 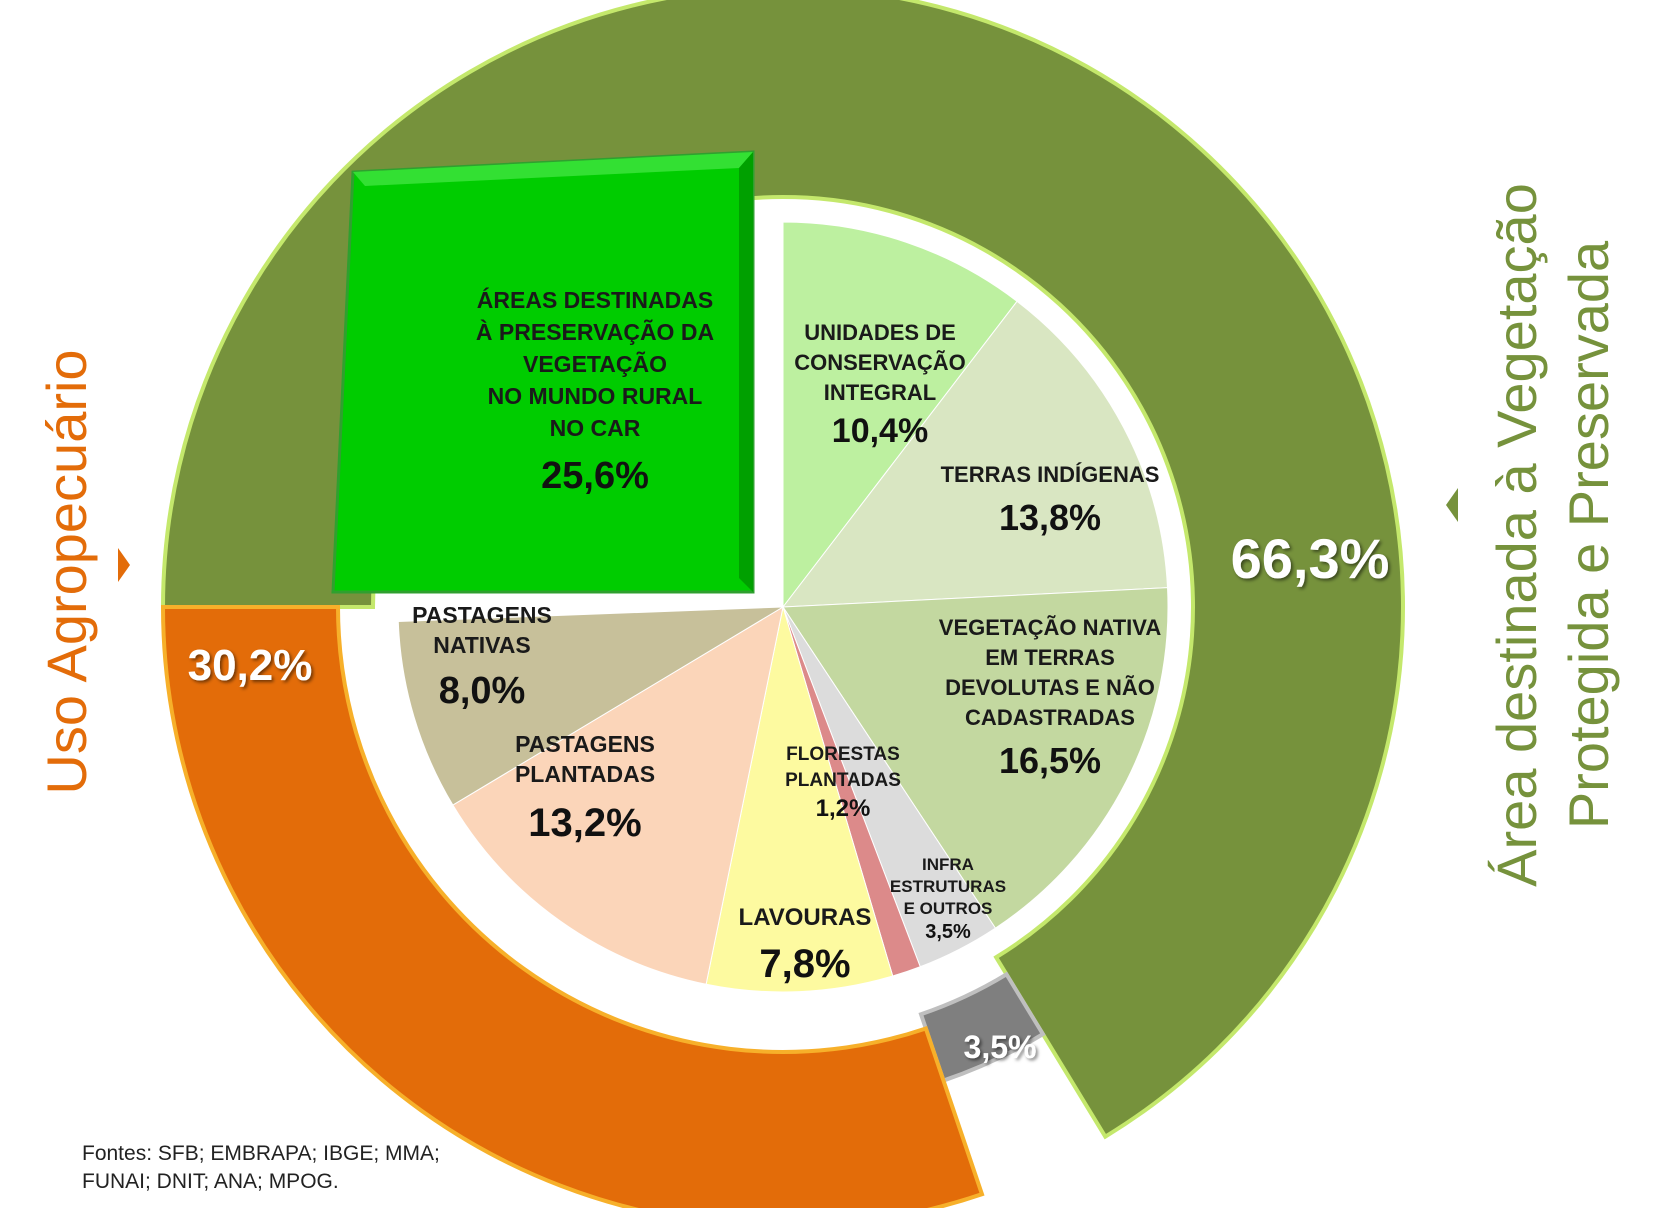 What do you see at coordinates (1050, 474) in the screenshot?
I see `label-ti-line-1: TERRAS INDÍGENAS` at bounding box center [1050, 474].